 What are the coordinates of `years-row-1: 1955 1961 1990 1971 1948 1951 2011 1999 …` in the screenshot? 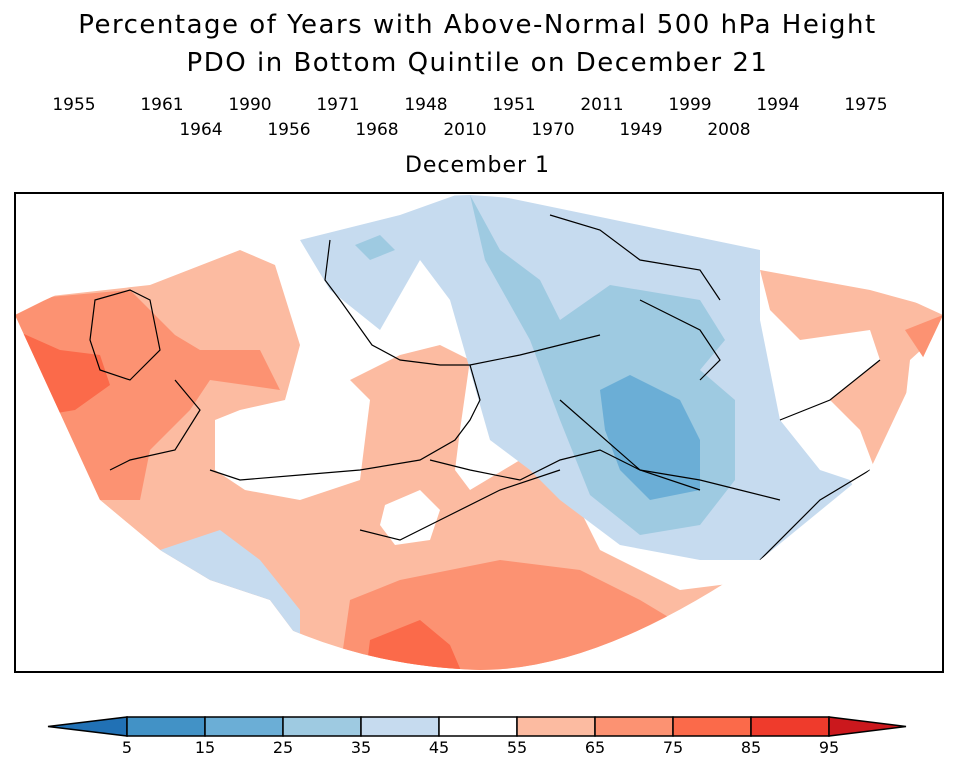 It's located at (470, 105).